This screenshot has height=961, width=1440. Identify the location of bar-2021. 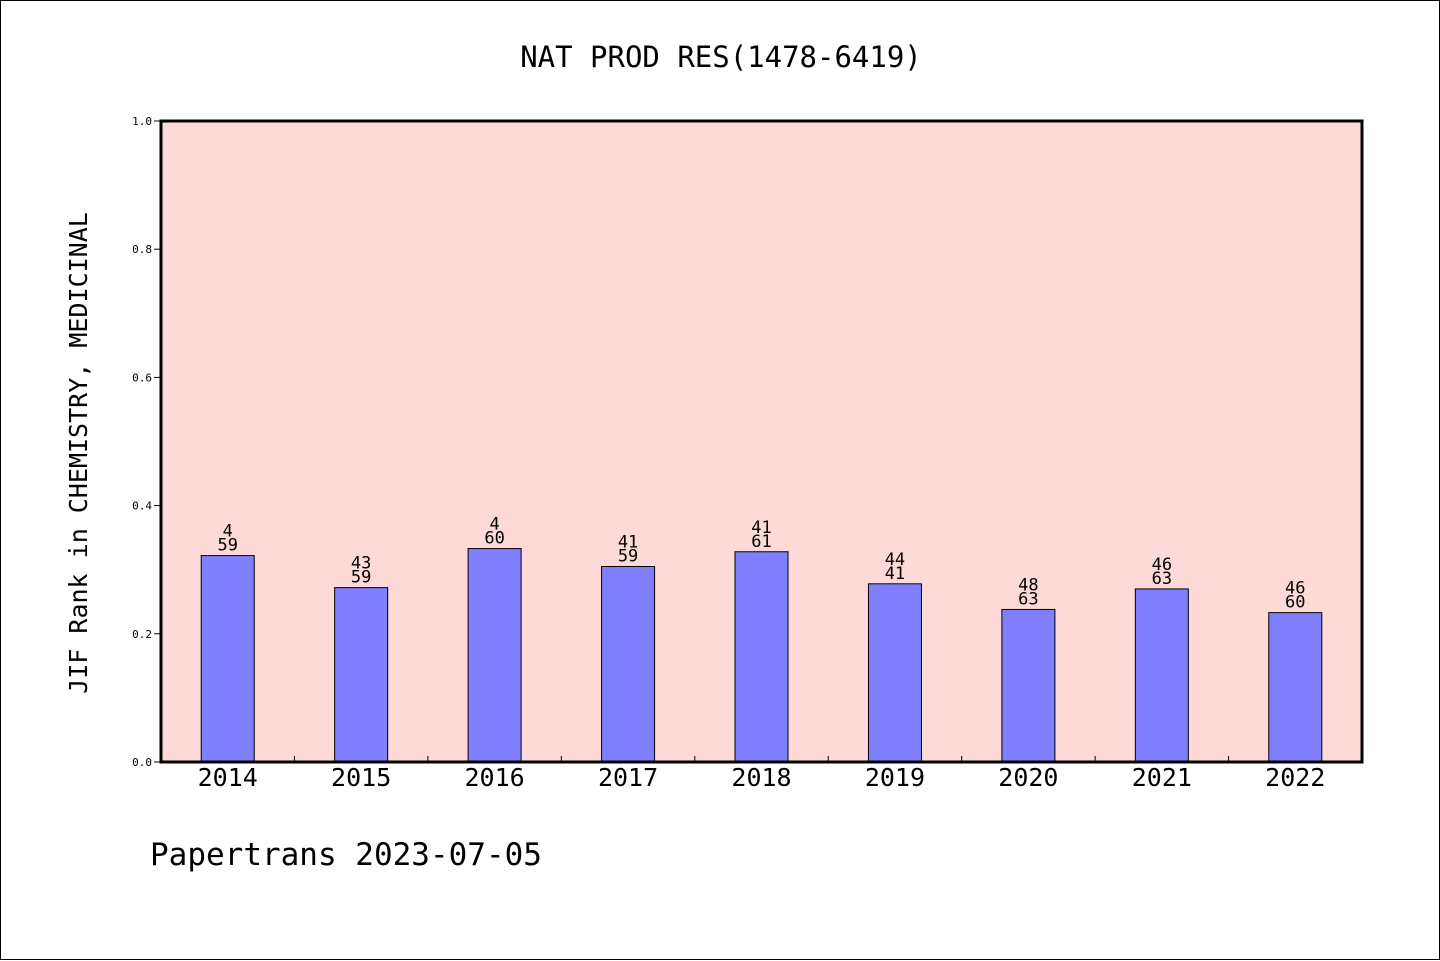
(1161, 675).